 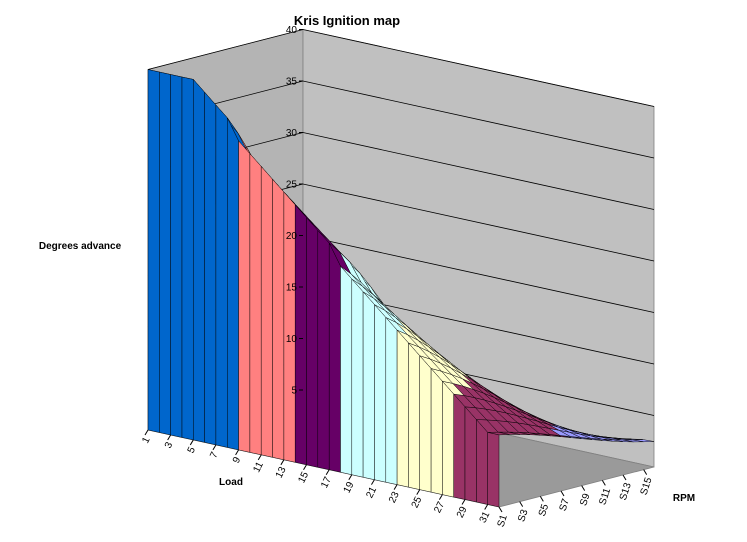 I want to click on load-tick-label: 13, so click(x=281, y=472).